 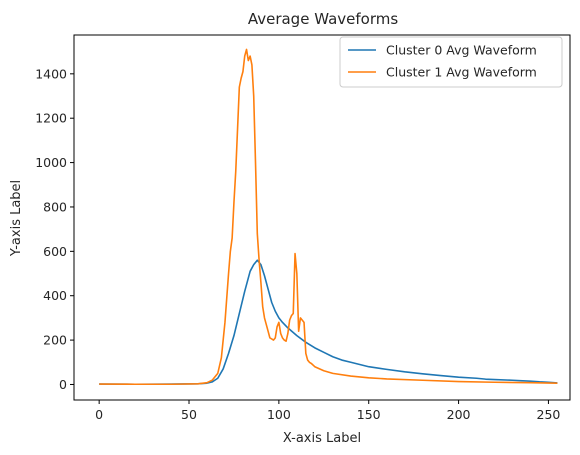 What do you see at coordinates (461, 50) in the screenshot?
I see `legend-label-cluster-0: Cluster 0 Avg Waveform` at bounding box center [461, 50].